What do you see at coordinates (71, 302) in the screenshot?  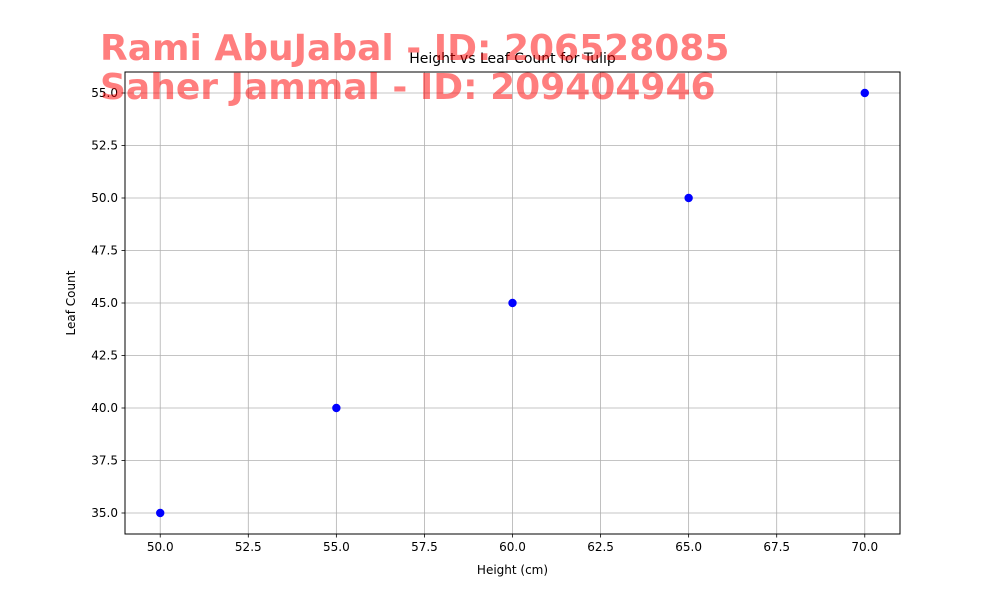 I see `y-axis-label: Leaf Count` at bounding box center [71, 302].